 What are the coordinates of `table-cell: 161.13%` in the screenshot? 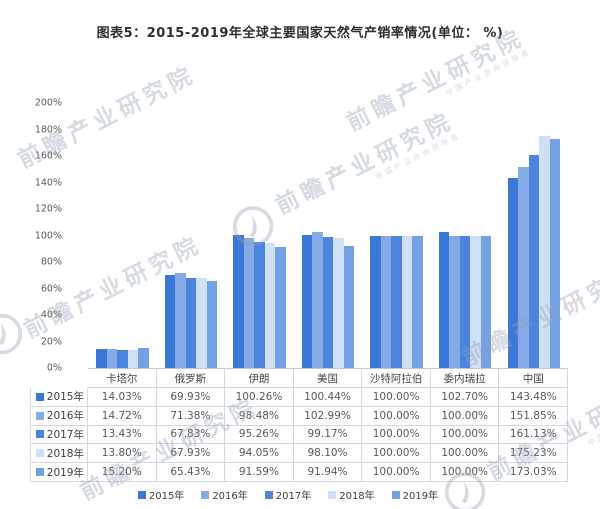 It's located at (534, 435).